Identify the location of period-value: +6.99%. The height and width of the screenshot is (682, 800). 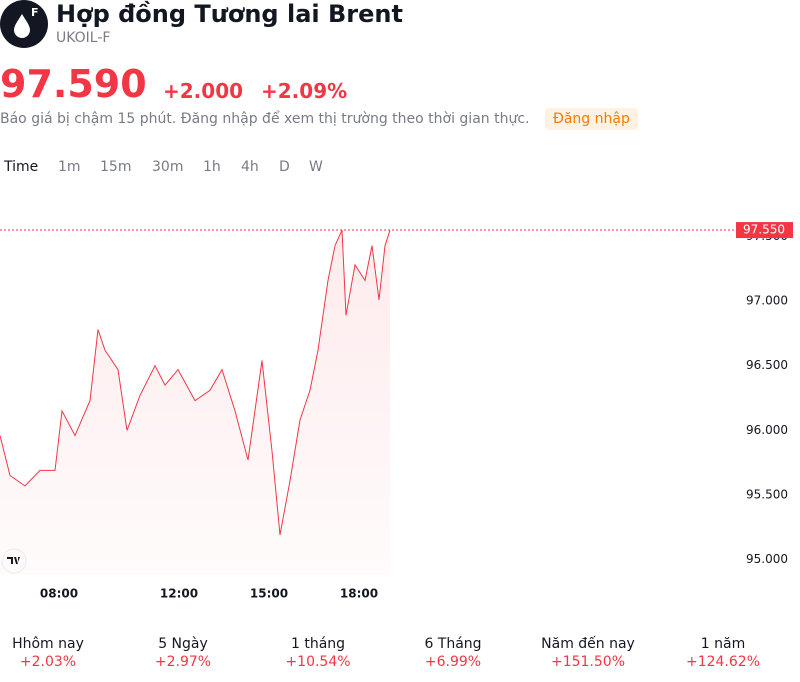
(453, 662).